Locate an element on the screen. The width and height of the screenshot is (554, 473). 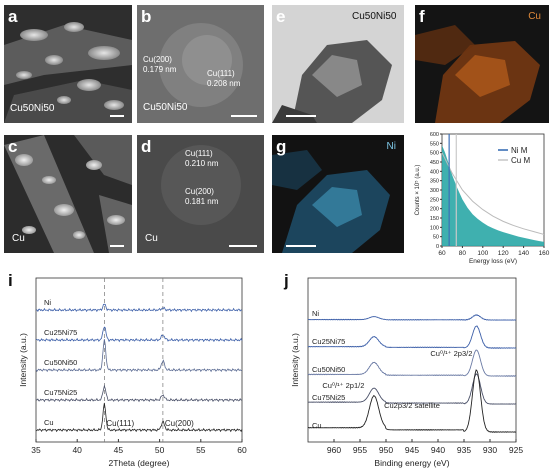
eds-ni-texture is located at coordinates (338, 194).